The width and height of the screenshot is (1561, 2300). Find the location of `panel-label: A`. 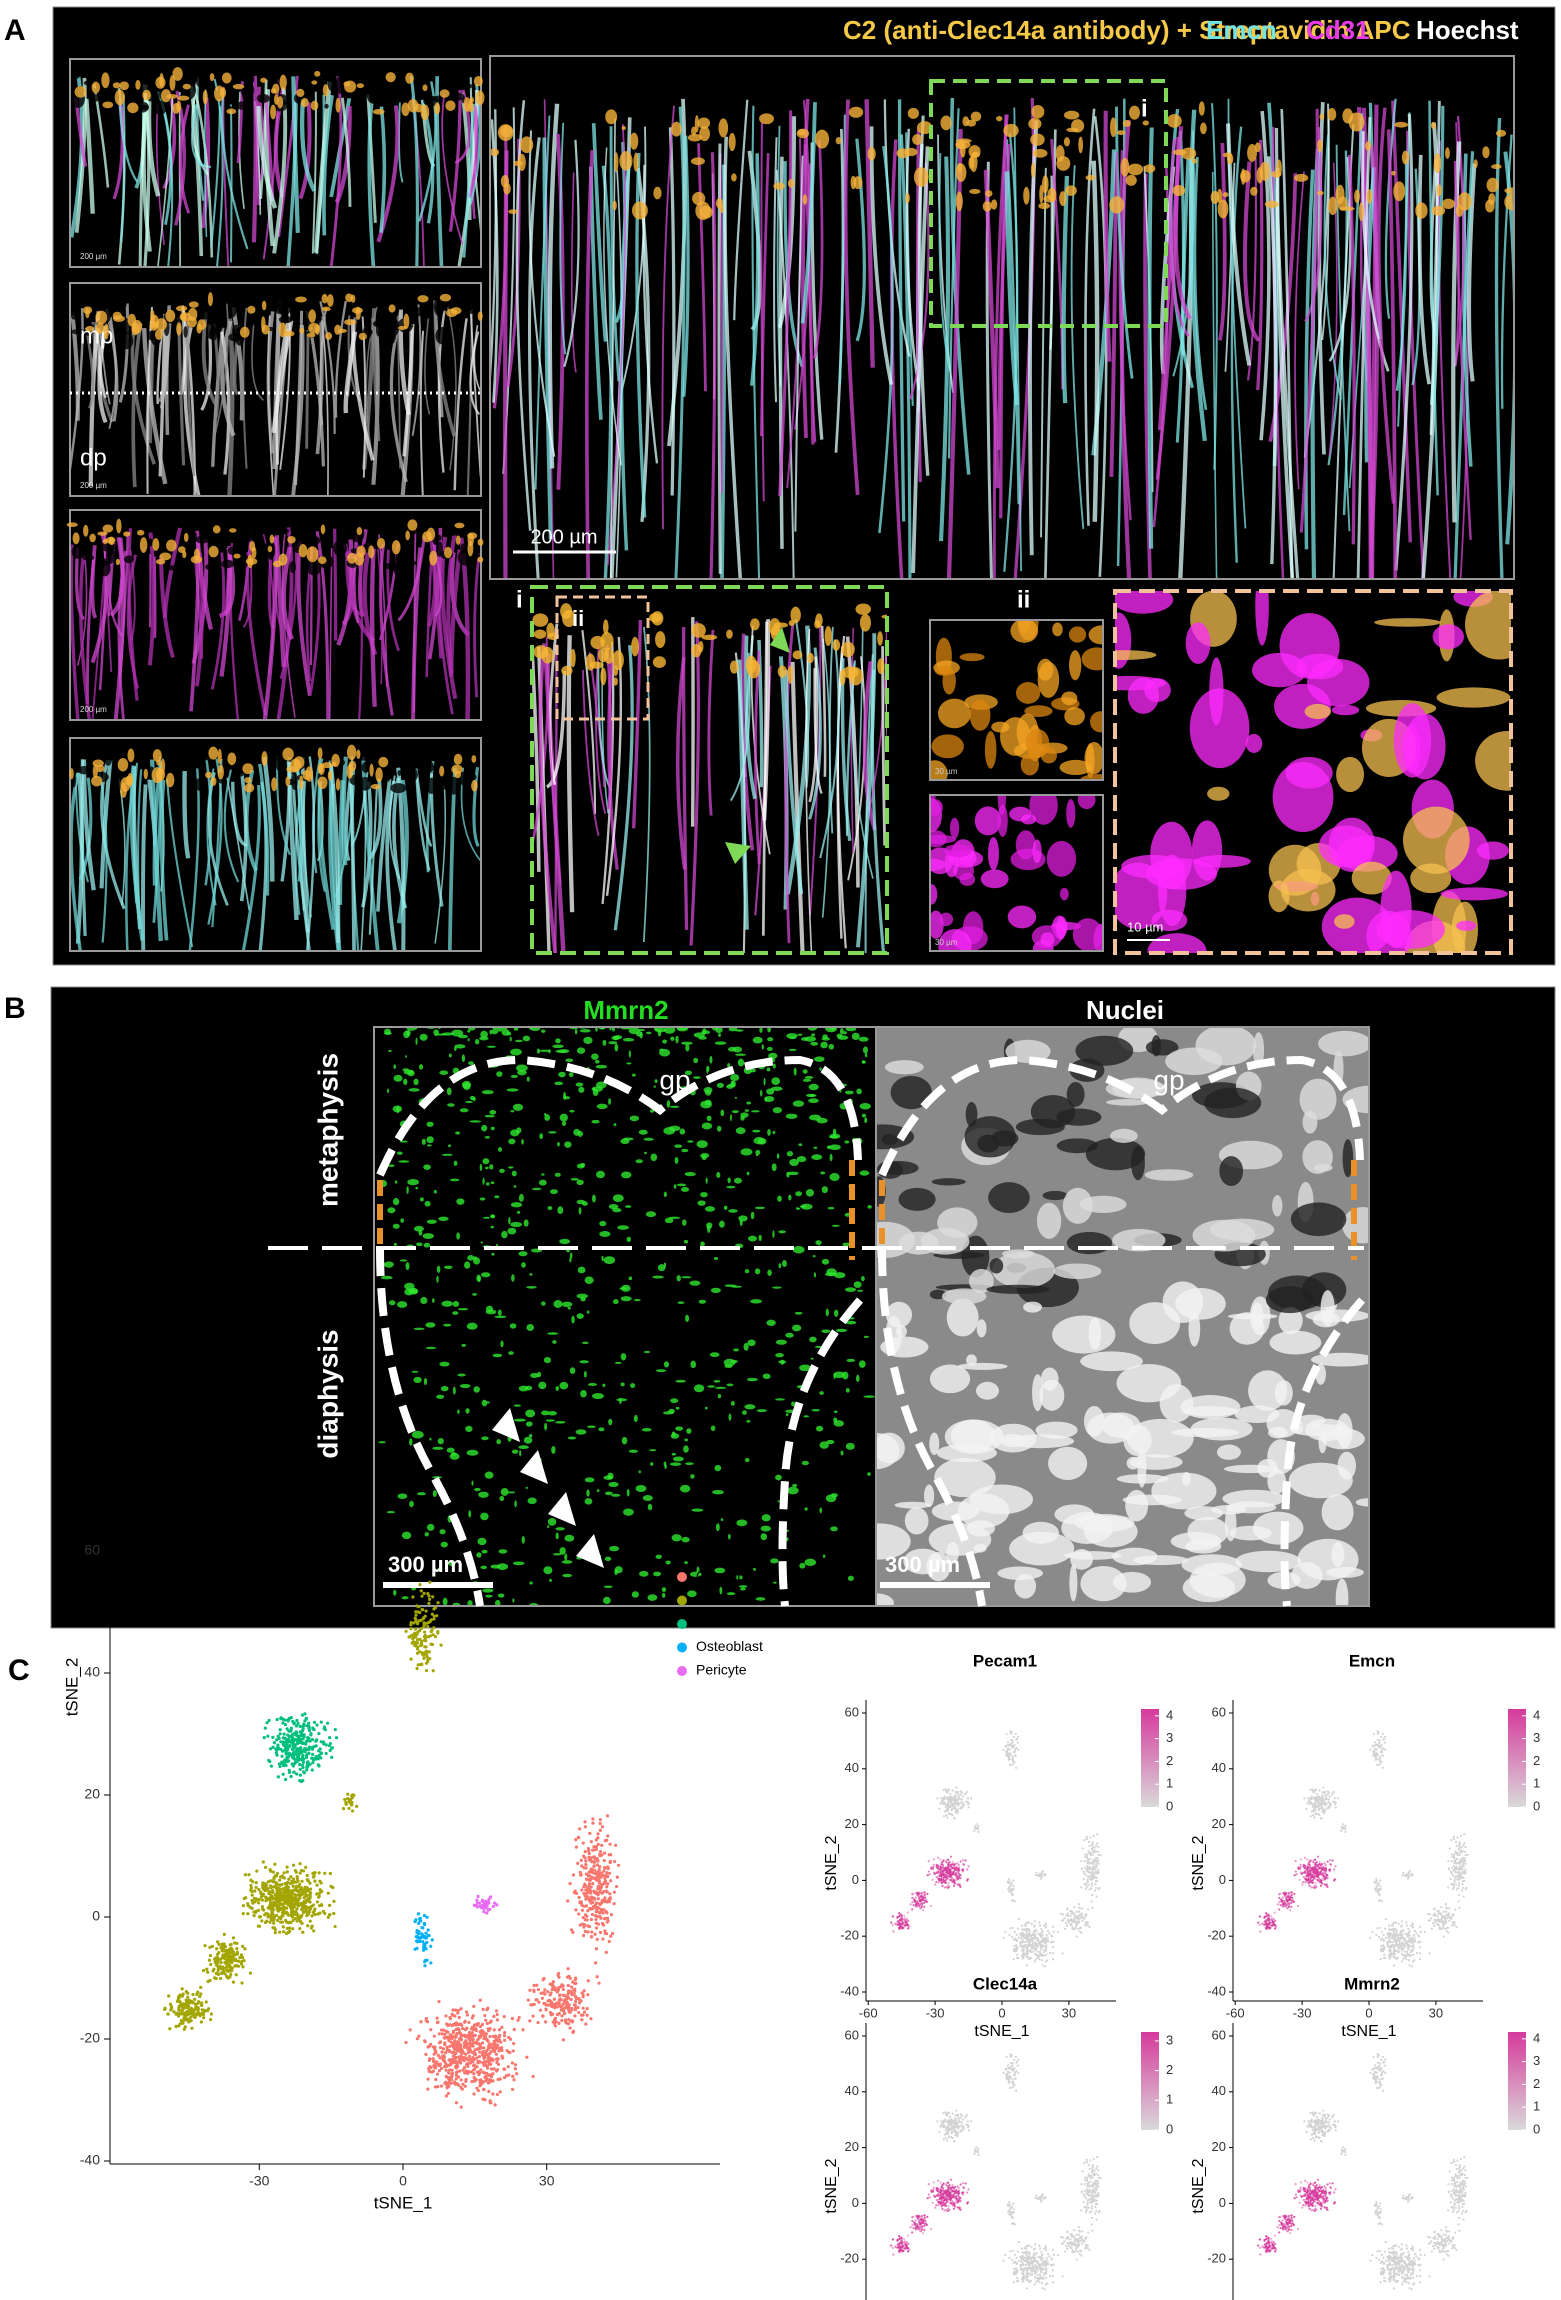

panel-label: A is located at coordinates (15, 30).